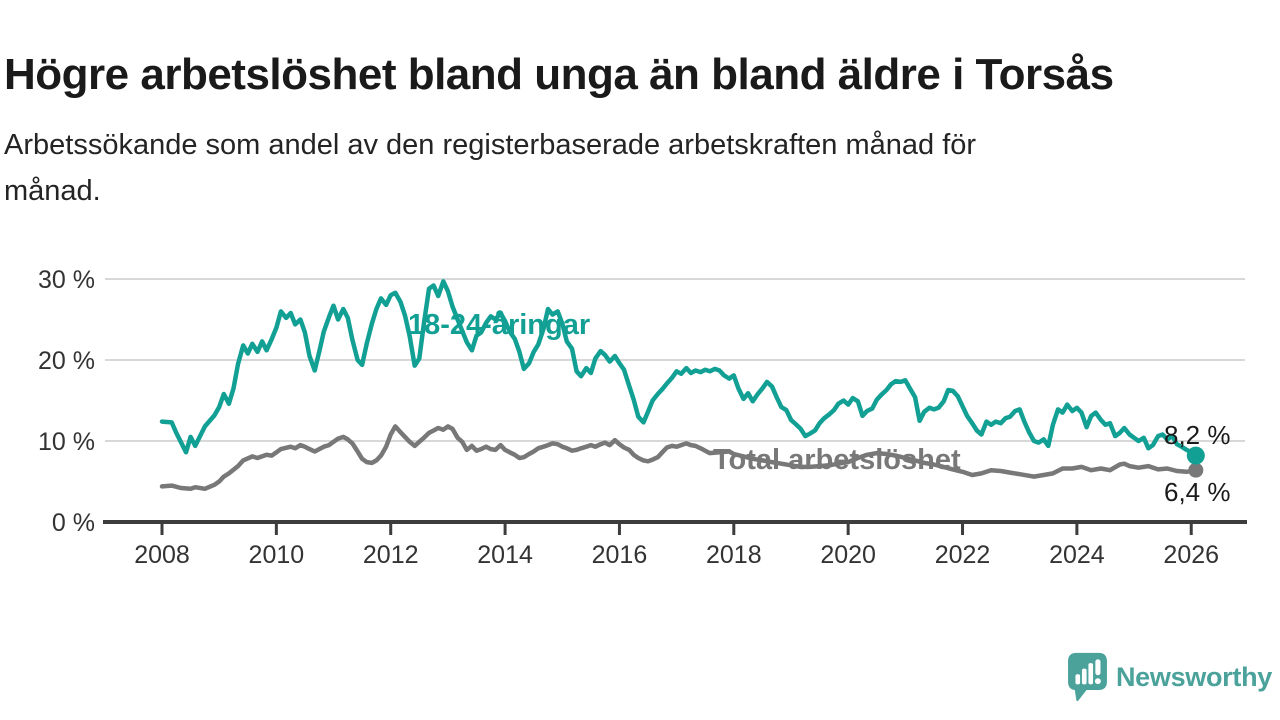  I want to click on y-axis-label-0: 0 %, so click(73, 523).